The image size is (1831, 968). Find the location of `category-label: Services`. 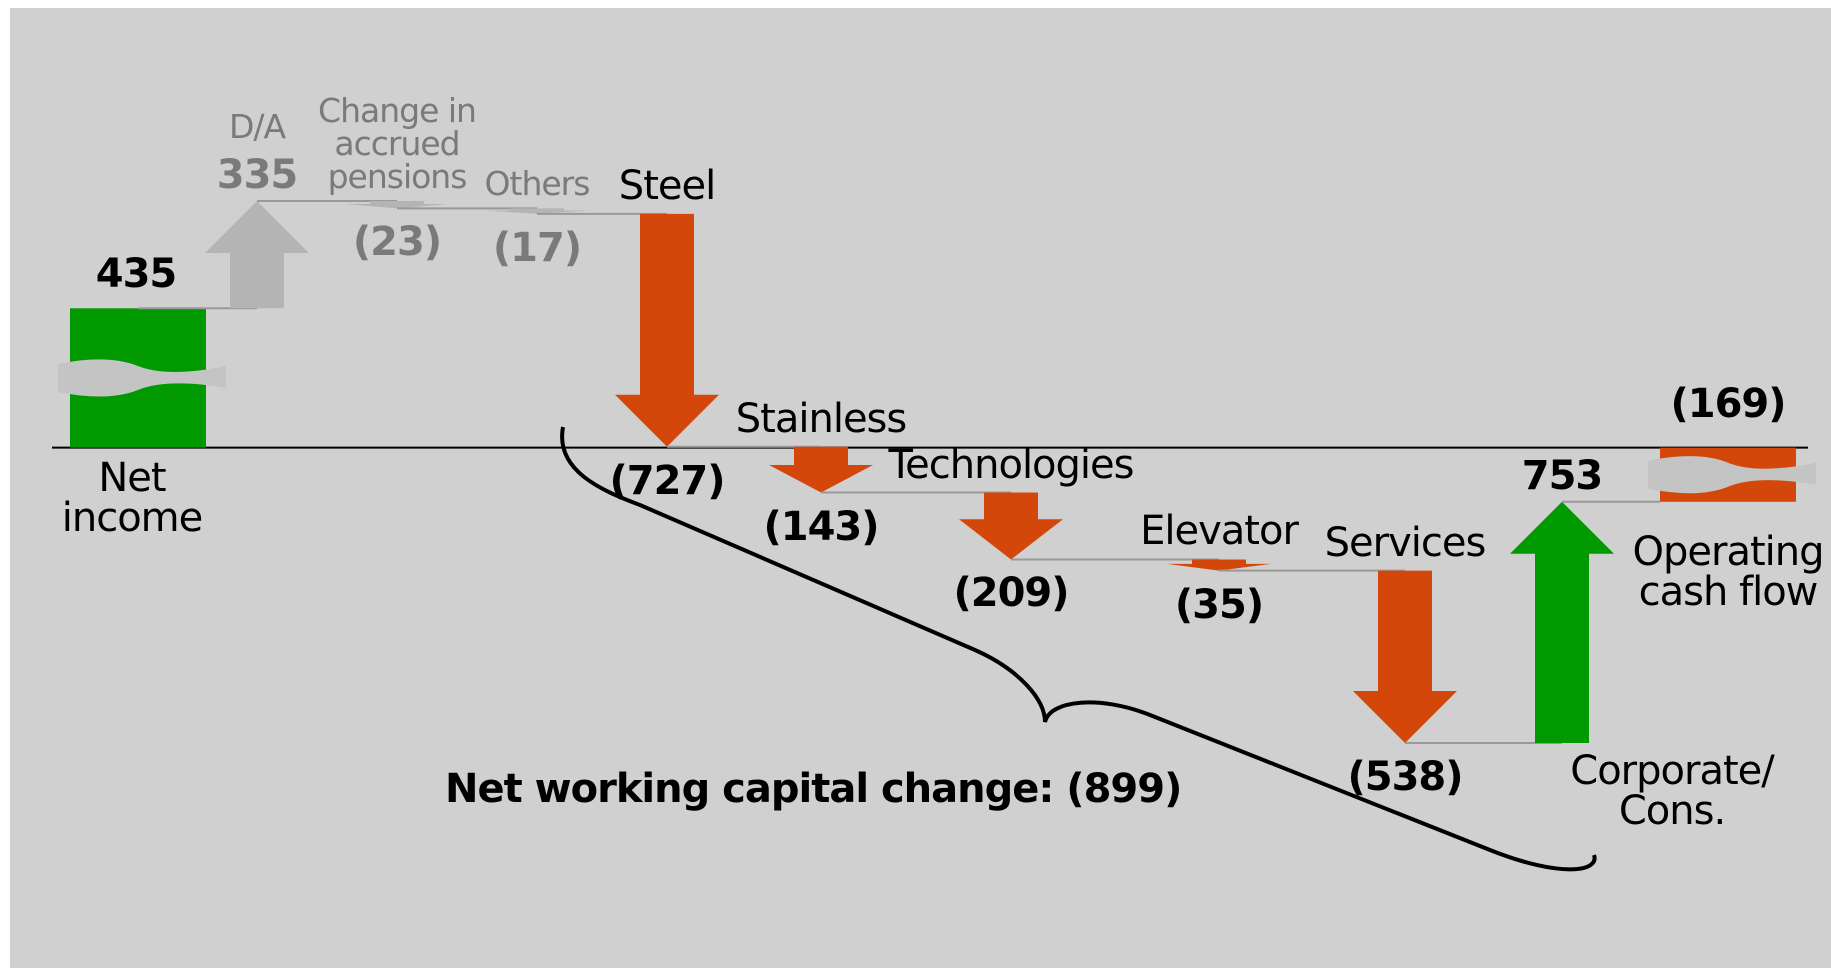

category-label: Services is located at coordinates (1405, 542).